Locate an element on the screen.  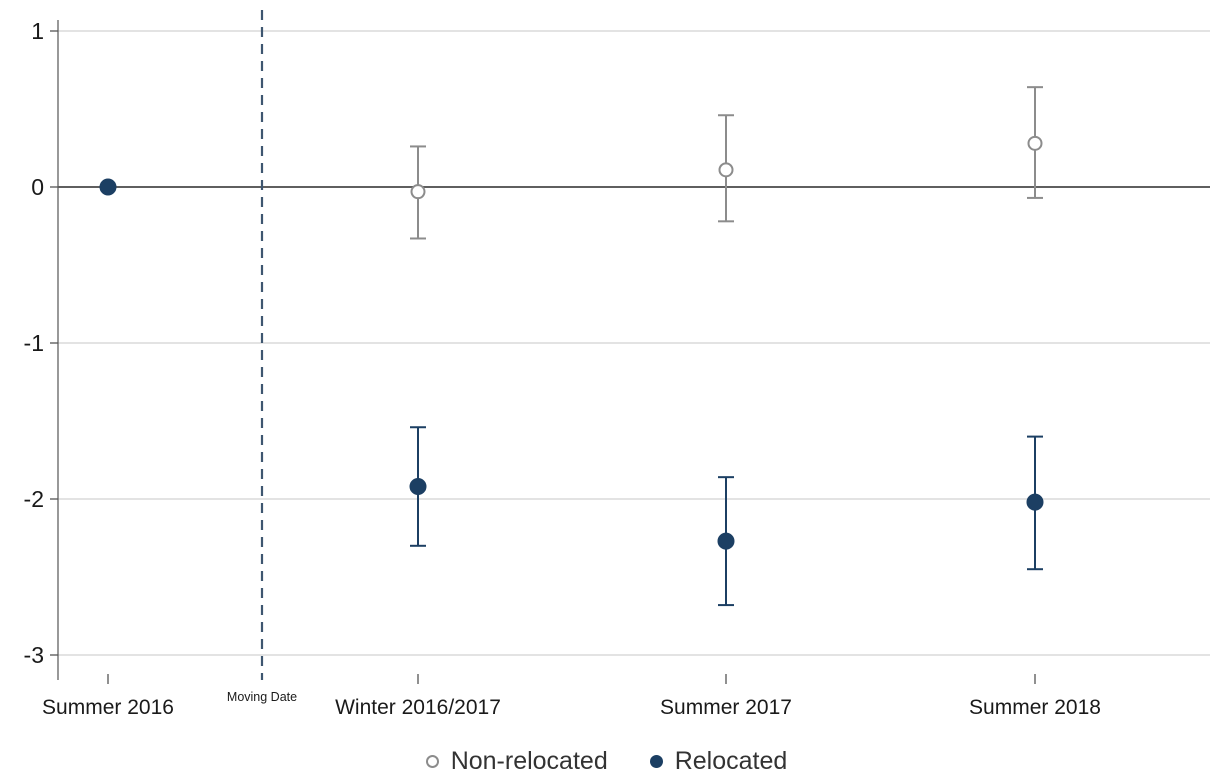
x-tick-label: Summer 2016 is located at coordinates (108, 707).